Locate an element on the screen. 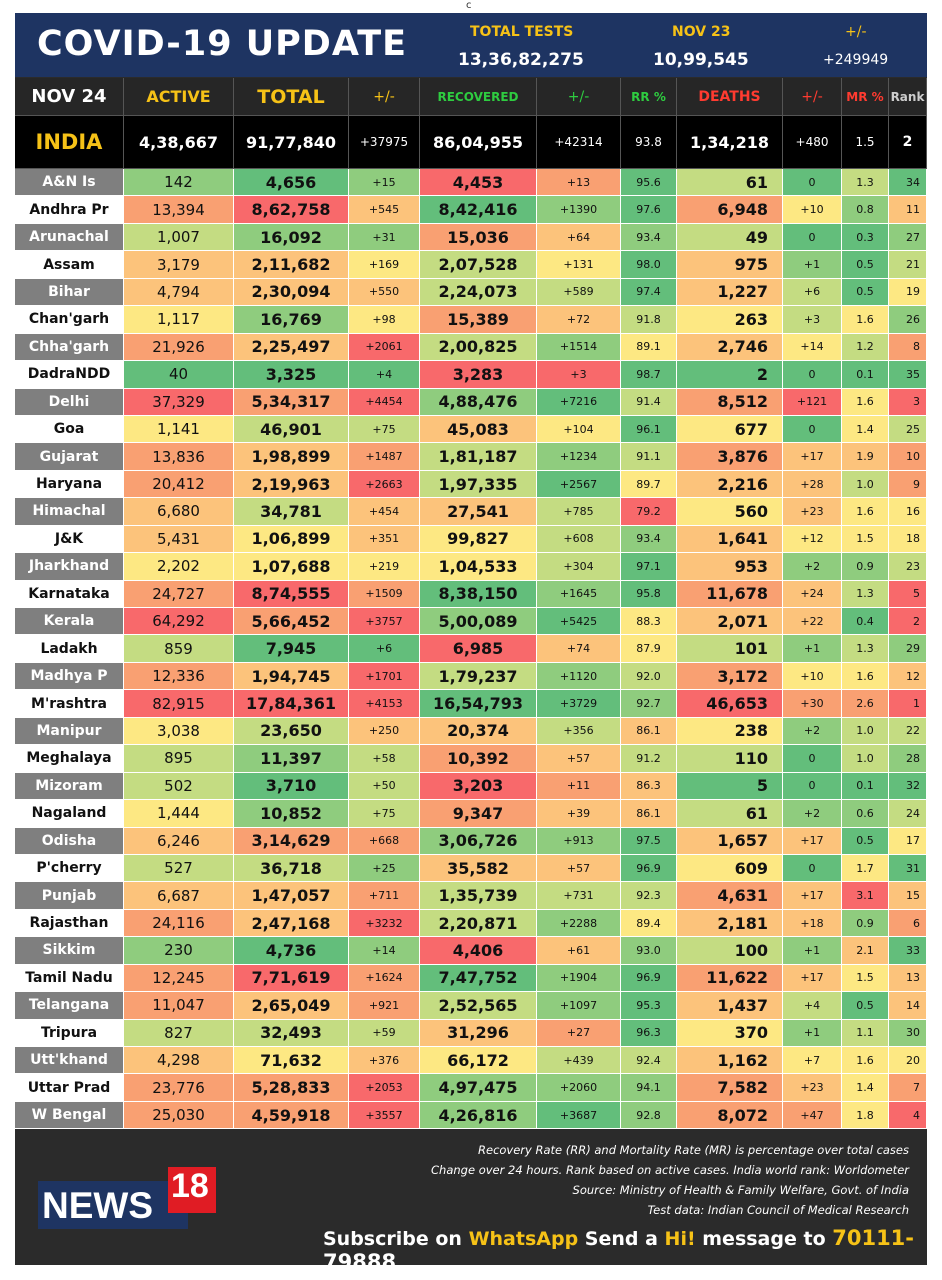 The width and height of the screenshot is (942, 1280). india-rr: 93.8 is located at coordinates (649, 142).